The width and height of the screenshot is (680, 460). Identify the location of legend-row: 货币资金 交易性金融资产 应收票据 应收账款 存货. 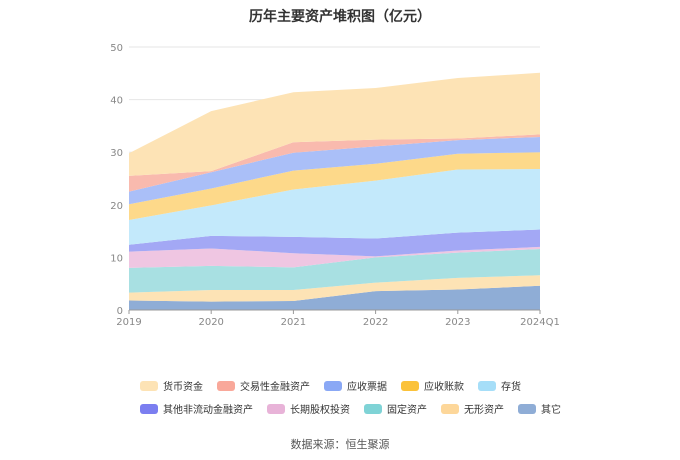
(350, 385).